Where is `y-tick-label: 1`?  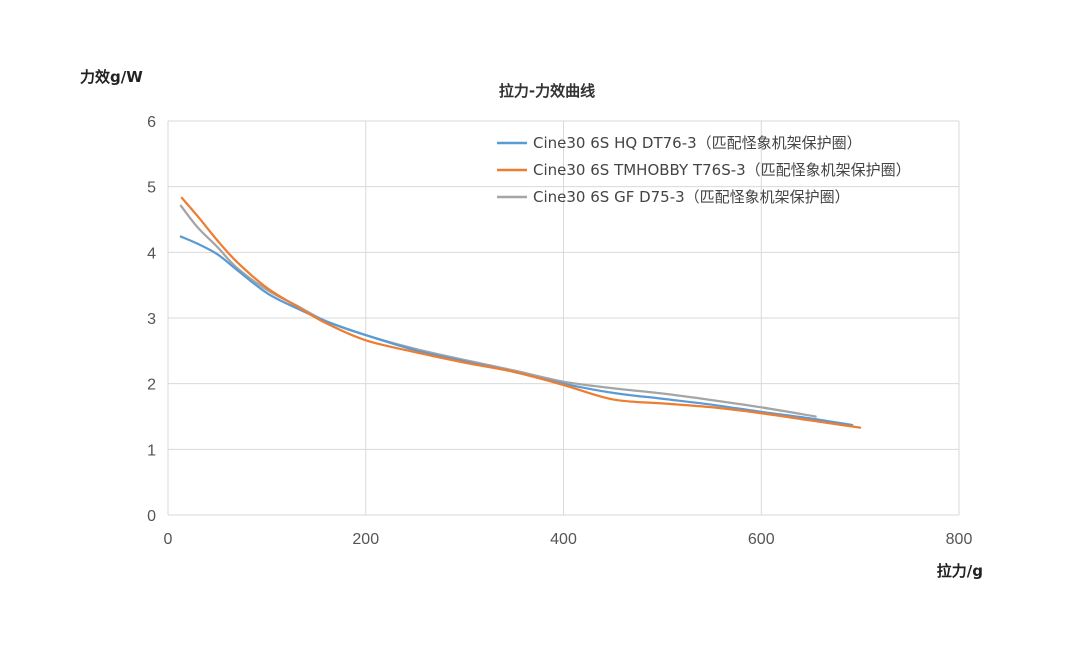 y-tick-label: 1 is located at coordinates (151, 450).